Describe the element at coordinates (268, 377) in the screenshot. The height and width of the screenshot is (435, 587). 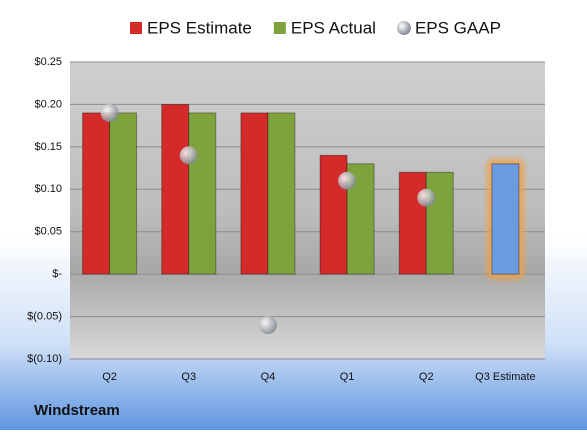
I see `x-tick-label: Q4` at that location.